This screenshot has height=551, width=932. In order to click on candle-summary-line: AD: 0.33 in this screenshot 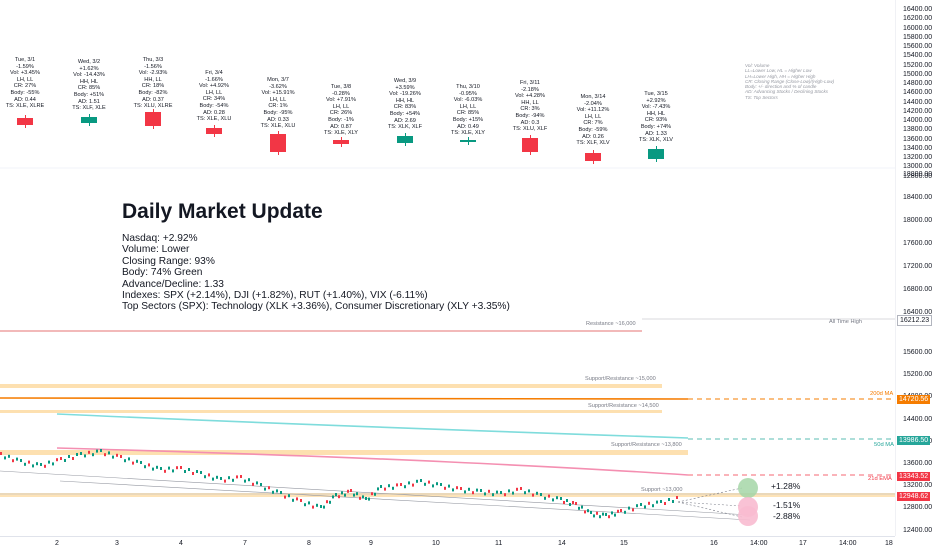, I will do `click(278, 119)`.